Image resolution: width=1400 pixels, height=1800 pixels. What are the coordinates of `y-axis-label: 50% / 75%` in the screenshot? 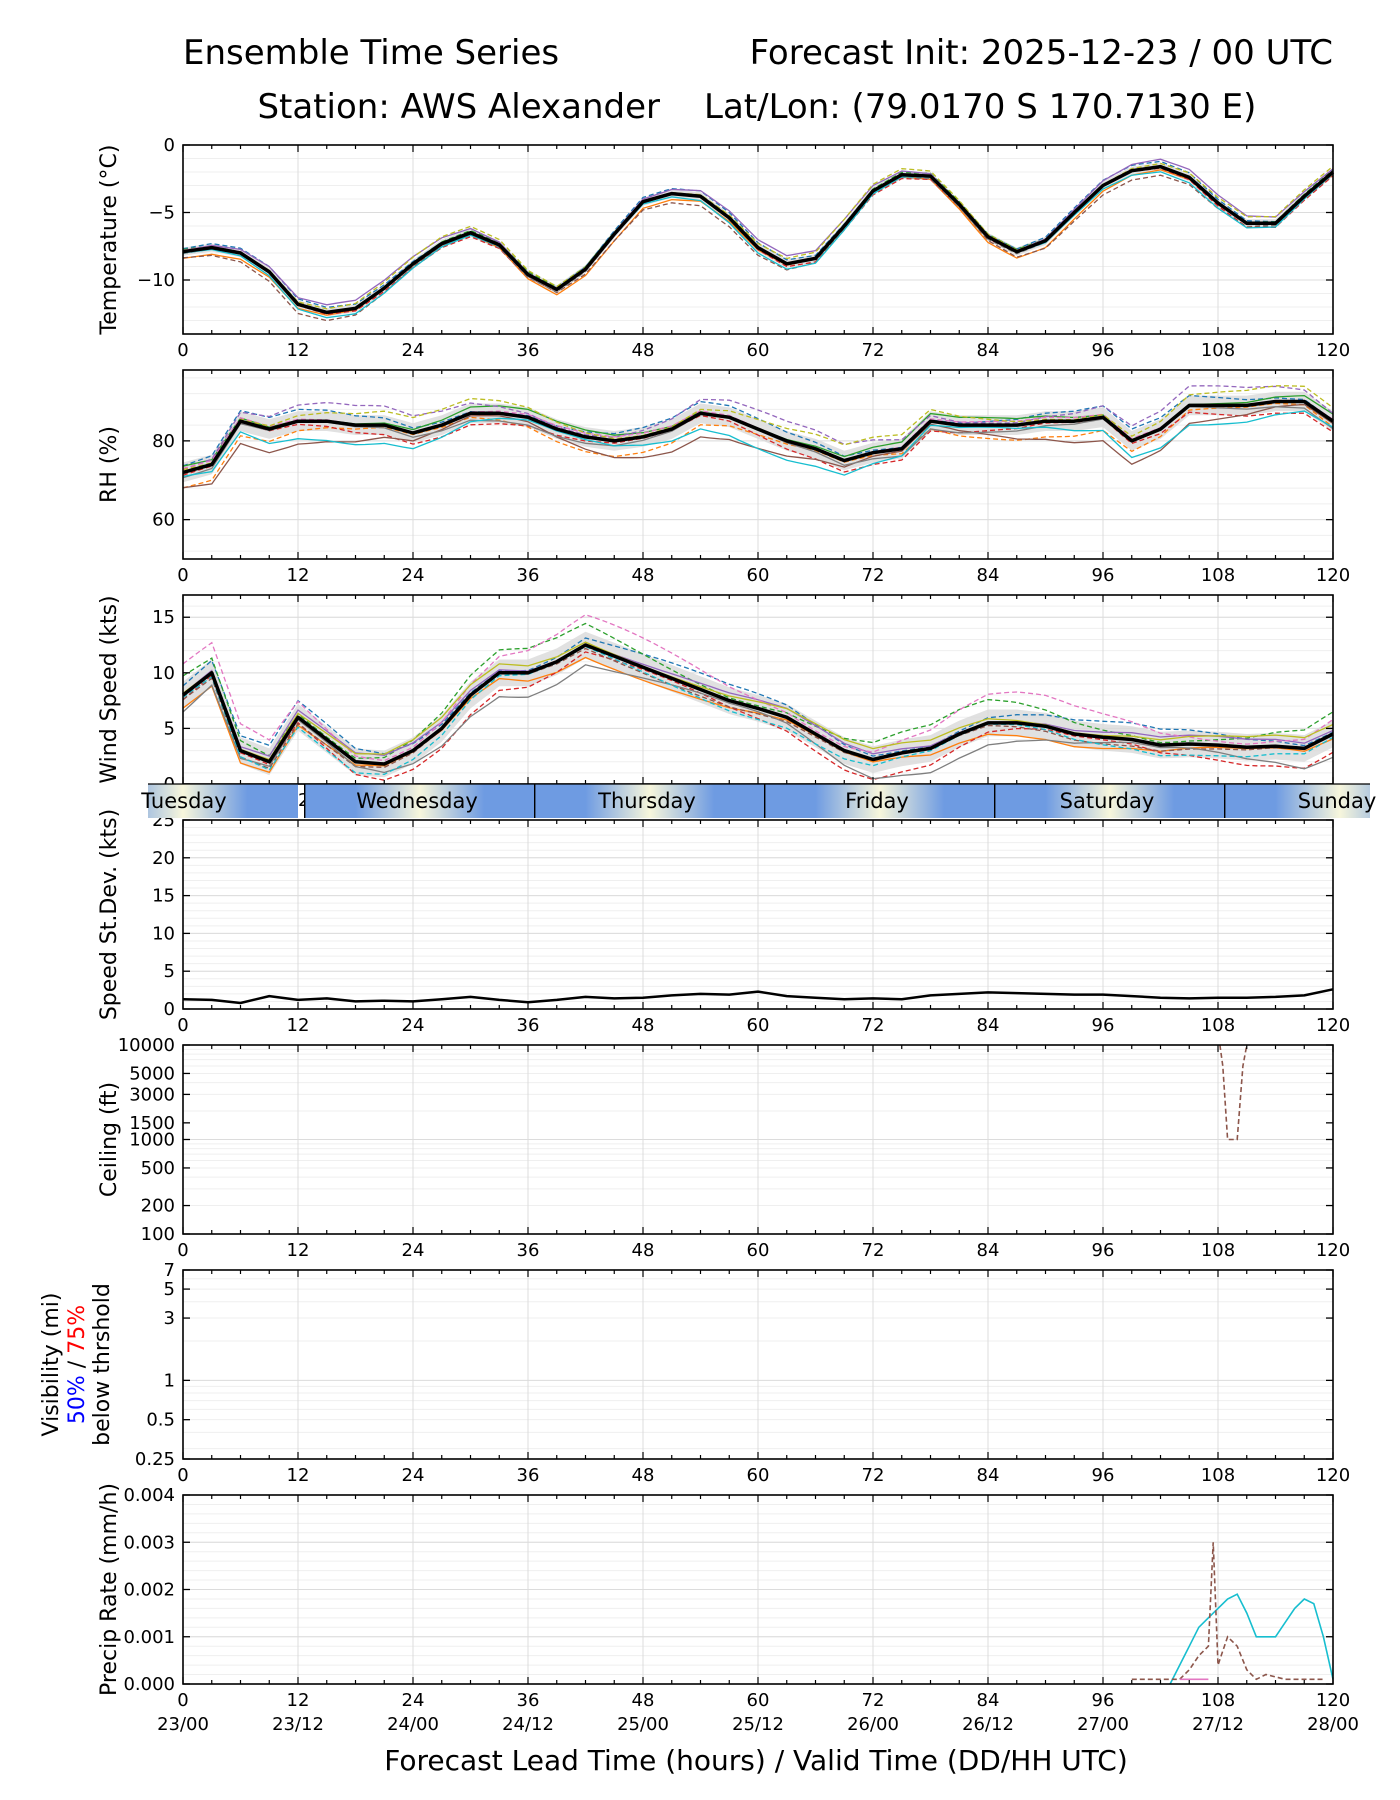 It's located at (77, 1364).